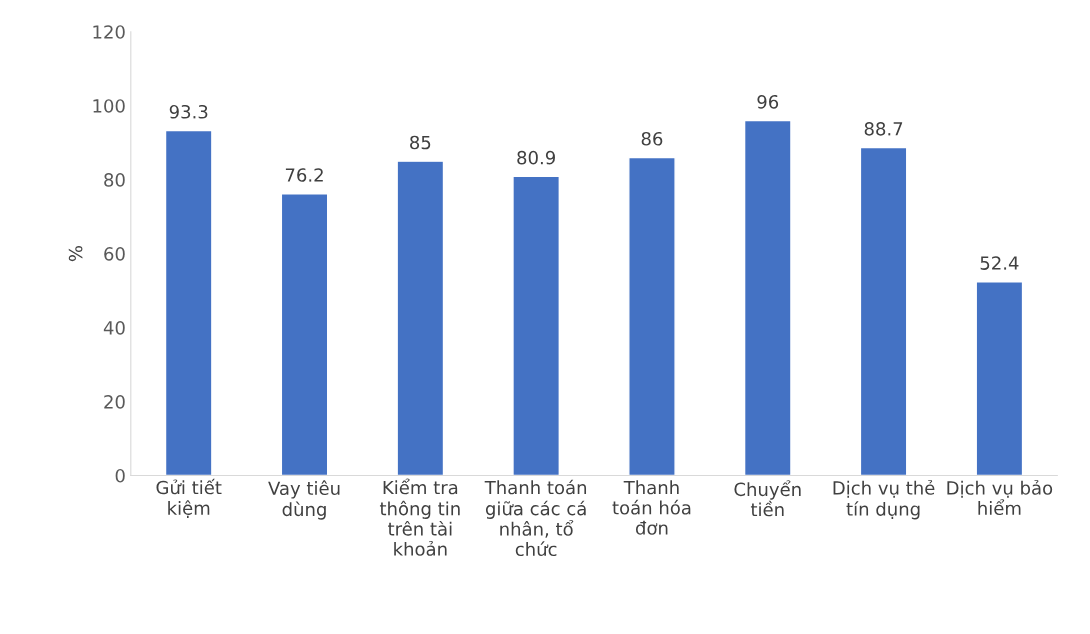 The width and height of the screenshot is (1090, 634). Describe the element at coordinates (114, 401) in the screenshot. I see `y-tick-label: 20` at that location.